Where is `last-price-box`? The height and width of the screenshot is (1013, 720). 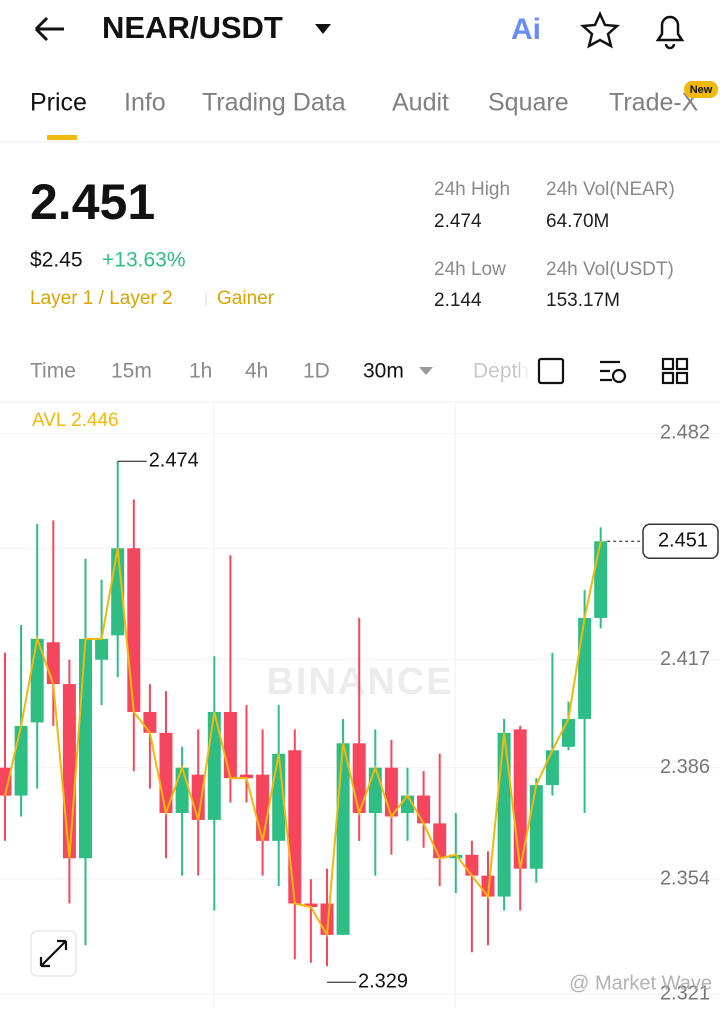 last-price-box is located at coordinates (680, 541).